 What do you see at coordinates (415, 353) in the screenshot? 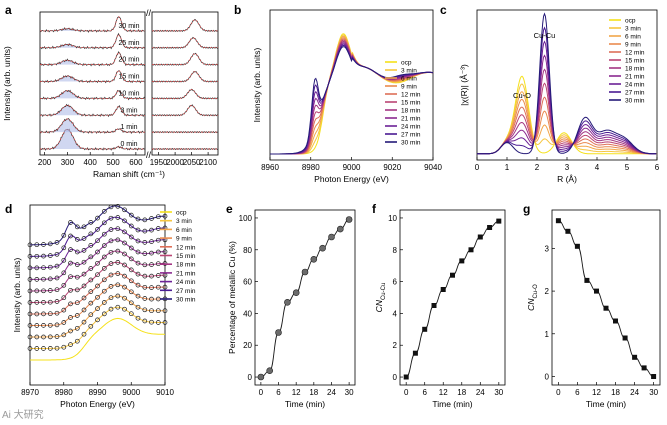
I see `scatter-f-point` at bounding box center [415, 353].